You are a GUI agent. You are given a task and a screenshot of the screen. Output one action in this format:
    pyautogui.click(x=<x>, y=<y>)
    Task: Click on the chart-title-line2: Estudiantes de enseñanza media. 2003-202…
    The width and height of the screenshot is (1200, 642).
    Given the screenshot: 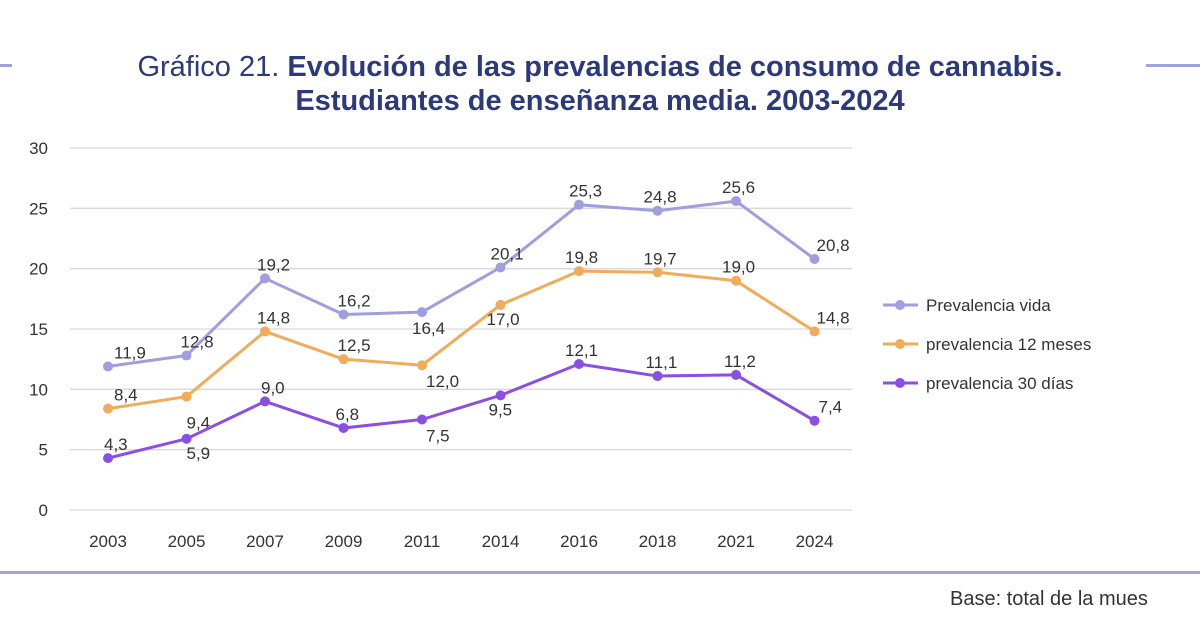 What is the action you would take?
    pyautogui.click(x=600, y=101)
    